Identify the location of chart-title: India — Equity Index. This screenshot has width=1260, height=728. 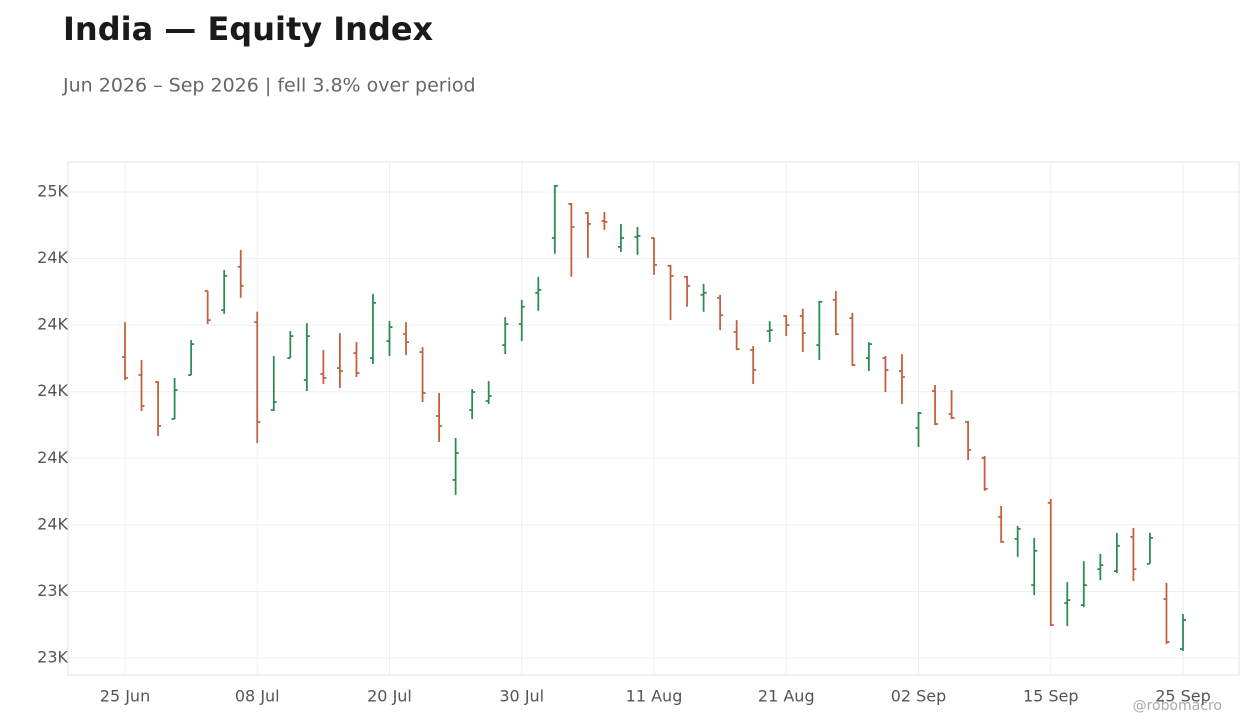
(248, 29).